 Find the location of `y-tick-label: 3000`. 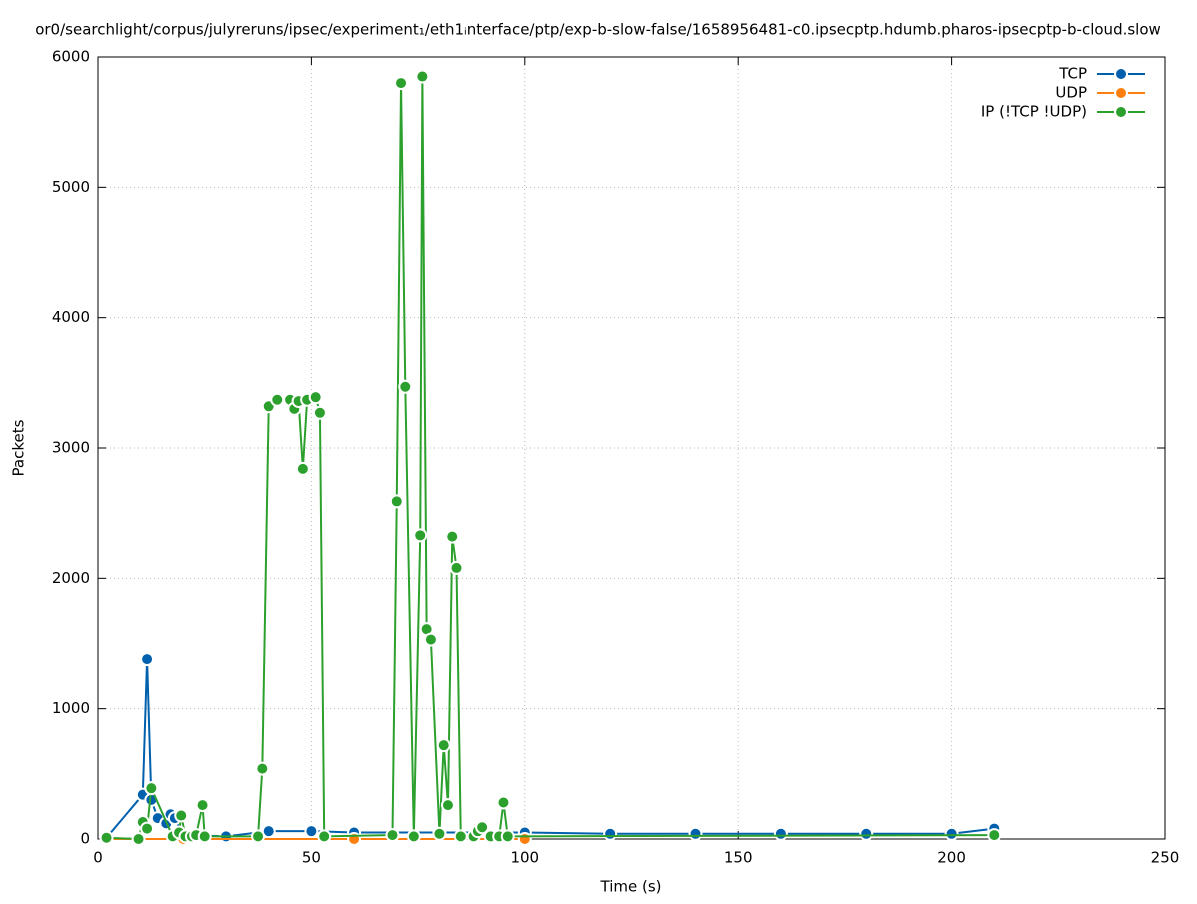

y-tick-label: 3000 is located at coordinates (71, 448).